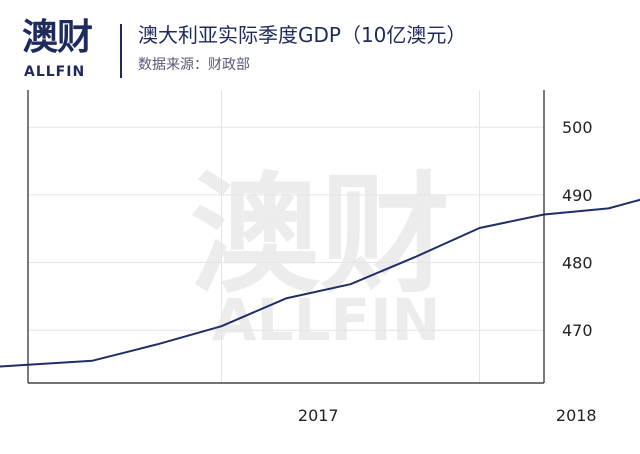  What do you see at coordinates (326, 320) in the screenshot?
I see `watermark-english: ALLFIN` at bounding box center [326, 320].